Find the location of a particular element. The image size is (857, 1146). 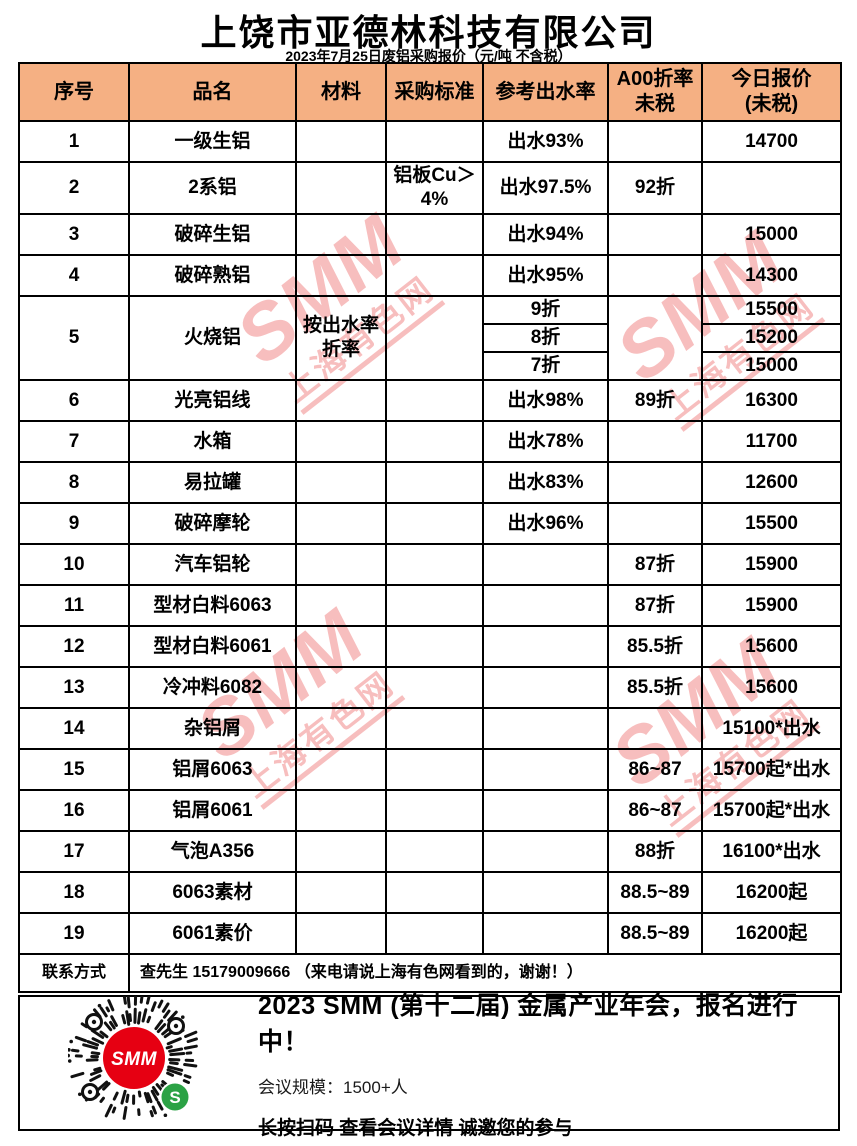

cell-name: 气泡A356 is located at coordinates (212, 851).